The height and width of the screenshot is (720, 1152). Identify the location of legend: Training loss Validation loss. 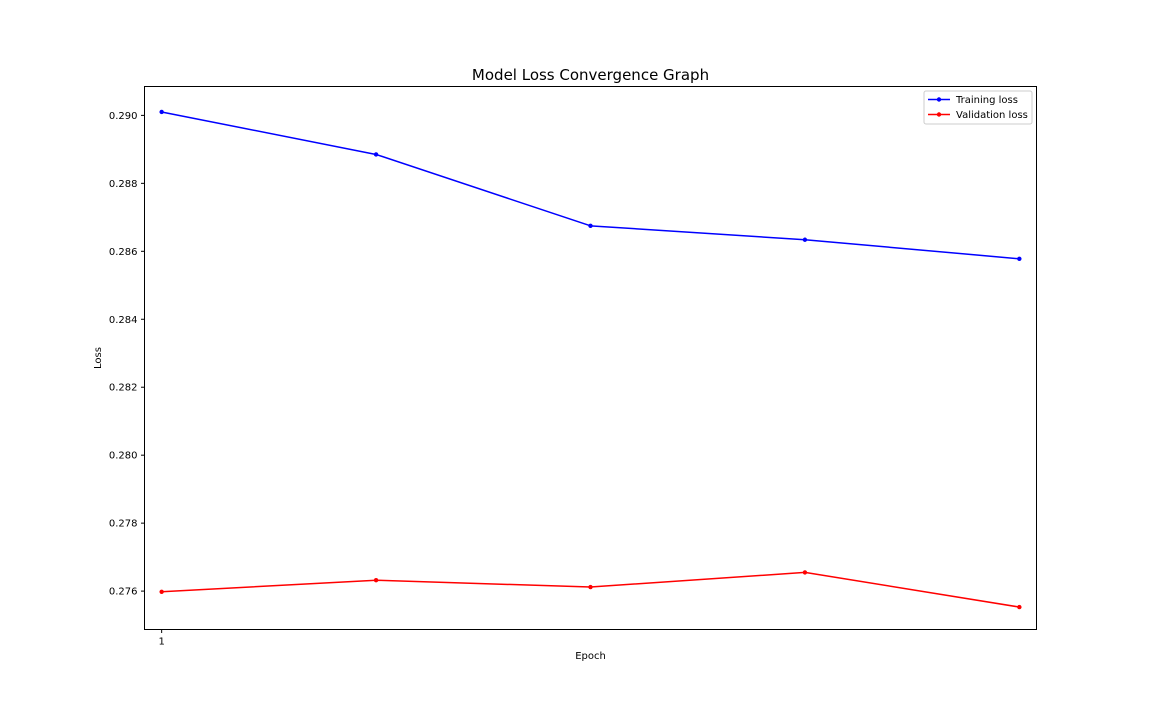
(978, 107).